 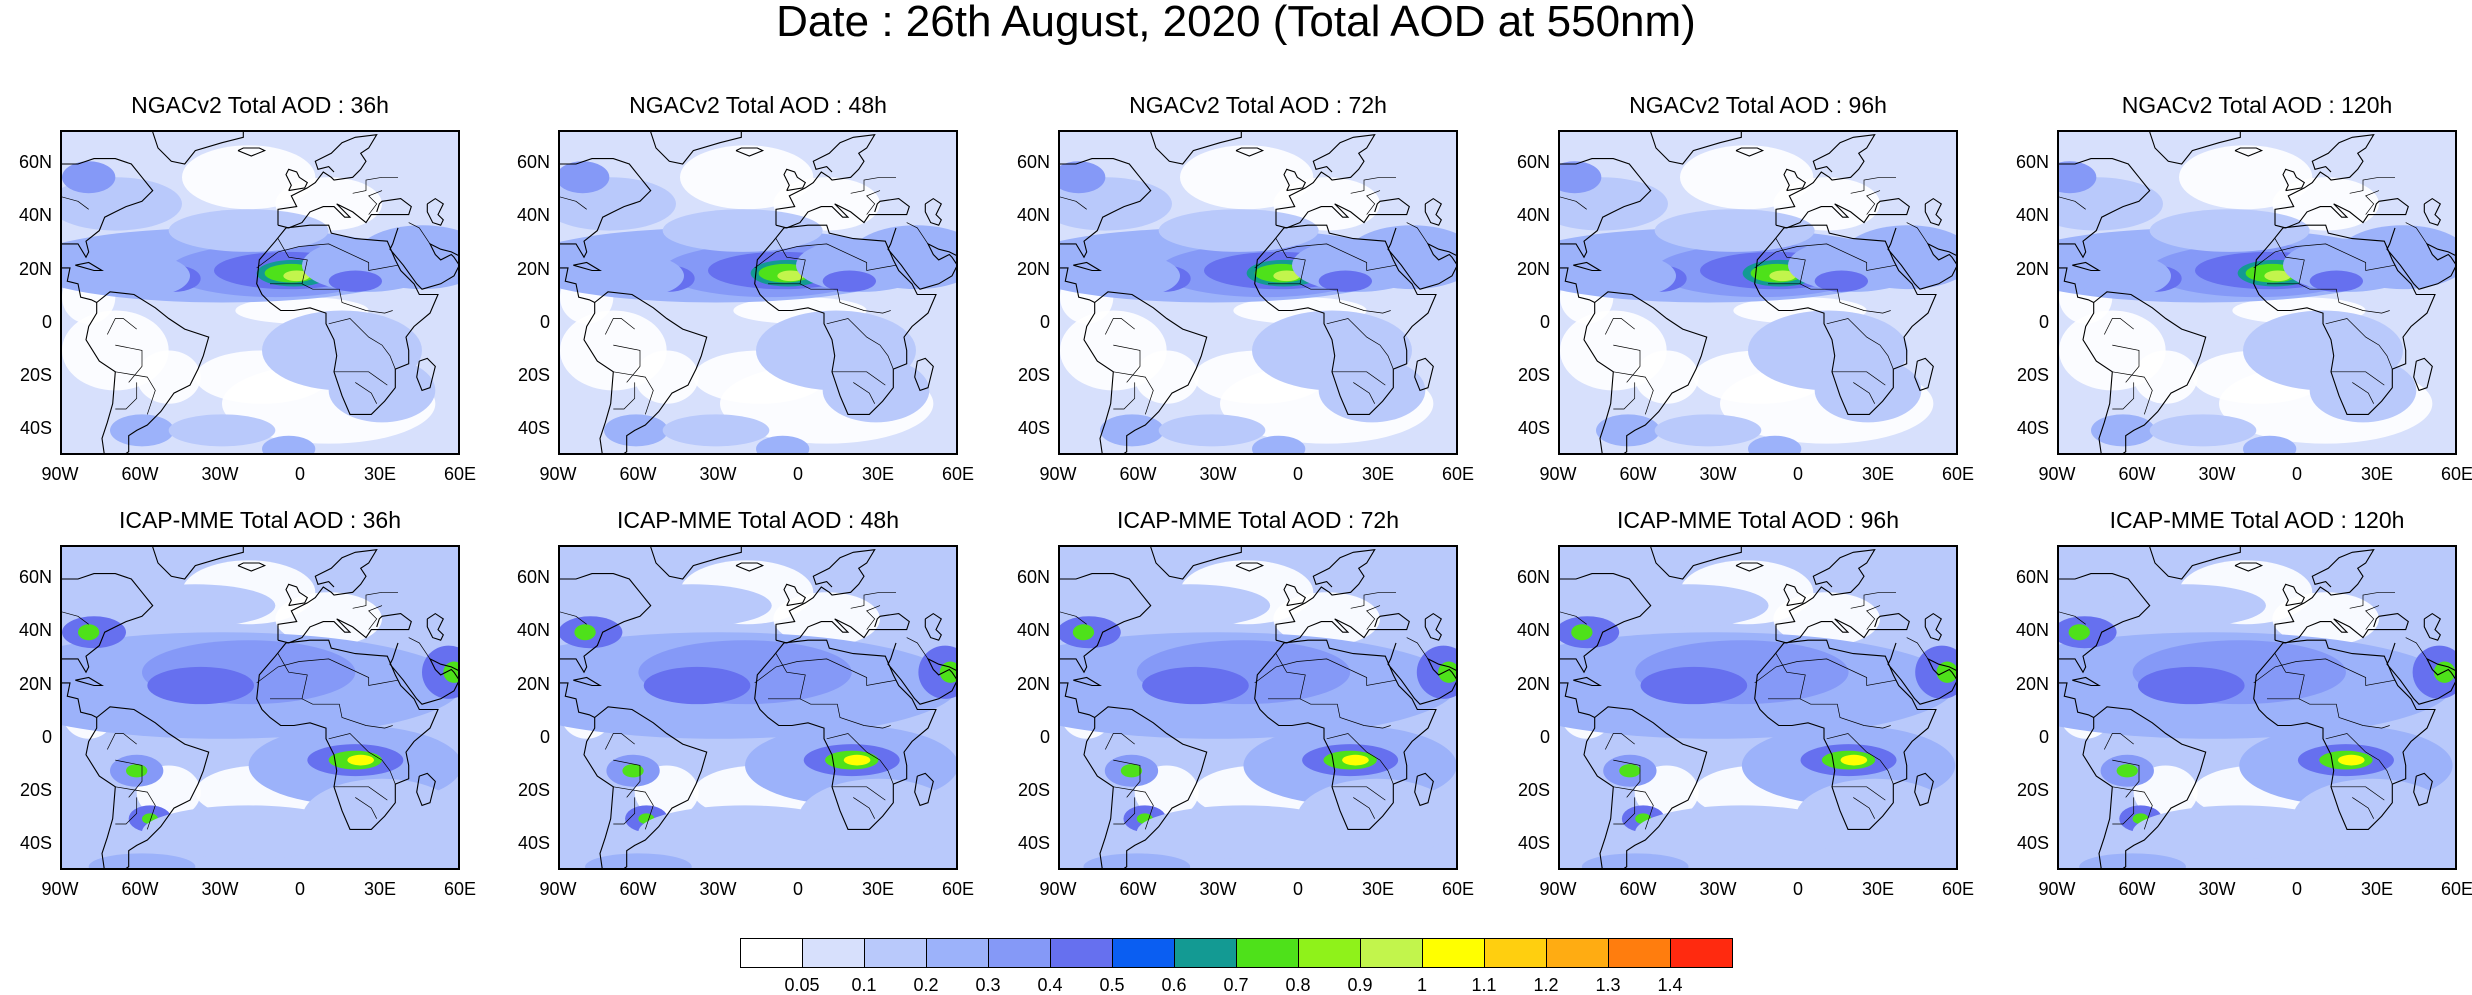 I want to click on colorbar-label: 1.3, so click(x=1608, y=985).